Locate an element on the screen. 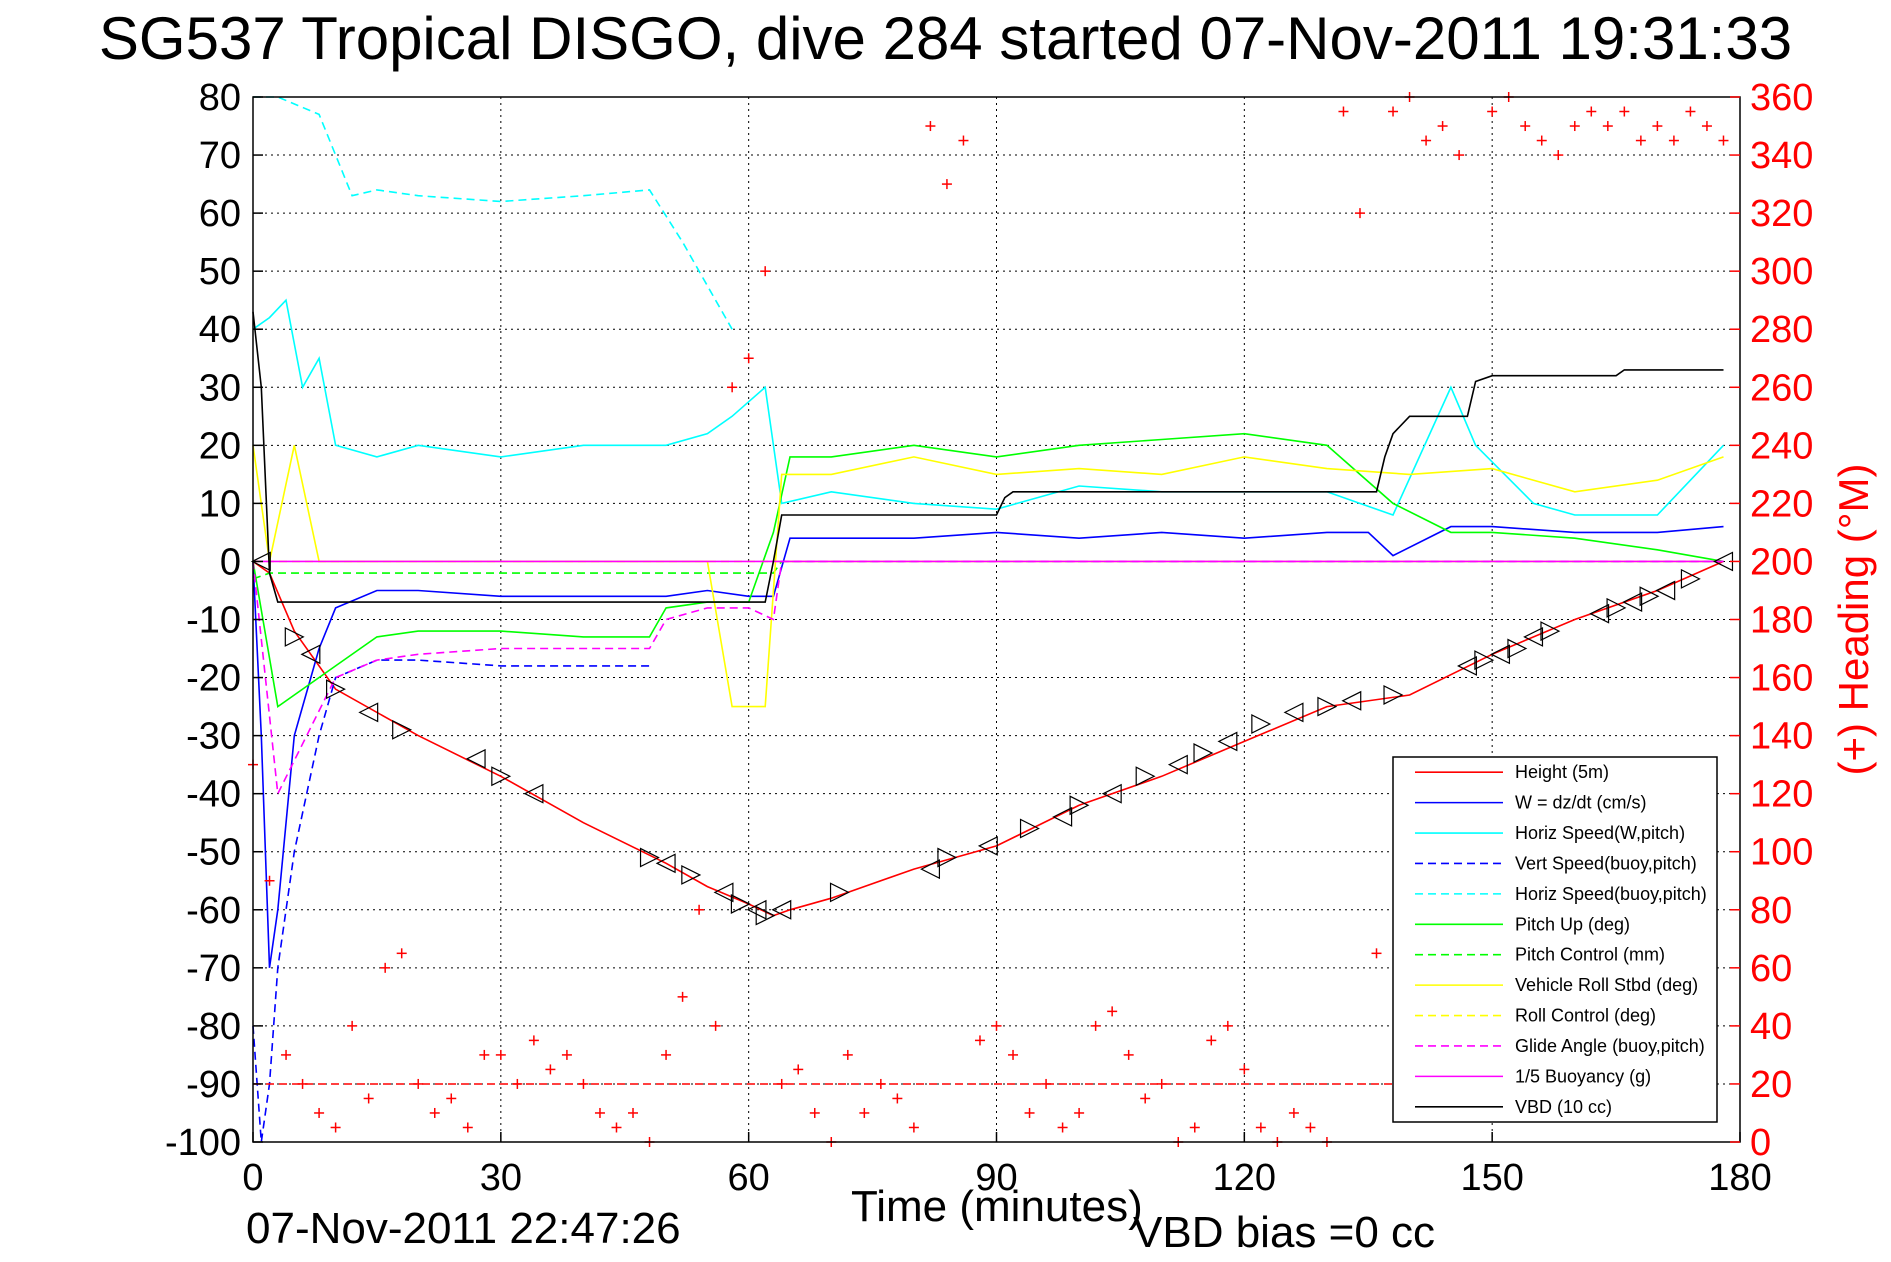 The image size is (1891, 1262). y-tick-label-left: -60 is located at coordinates (213, 911).